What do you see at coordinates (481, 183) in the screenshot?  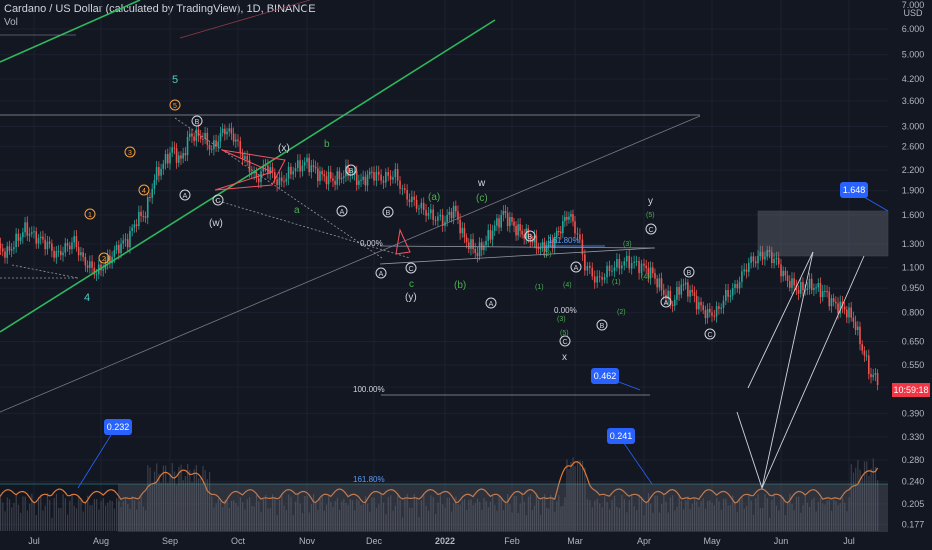 I see `wave-w: w` at bounding box center [481, 183].